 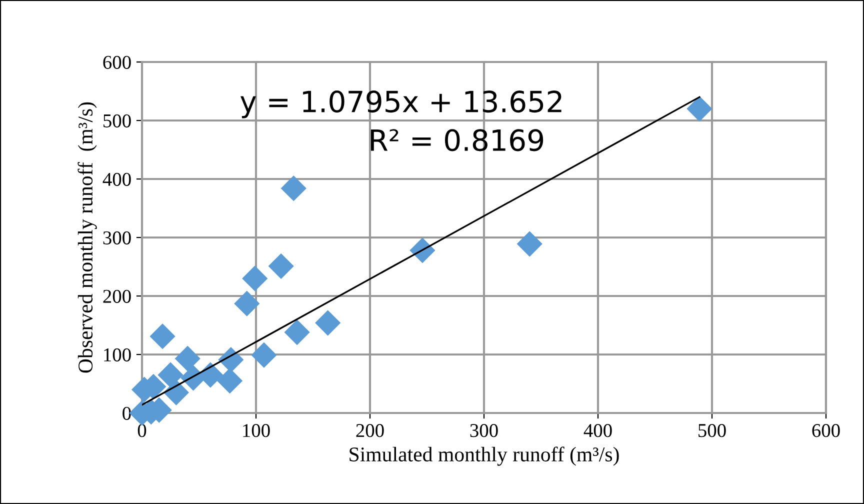 I want to click on y-tick-label: 600, so click(x=117, y=62).